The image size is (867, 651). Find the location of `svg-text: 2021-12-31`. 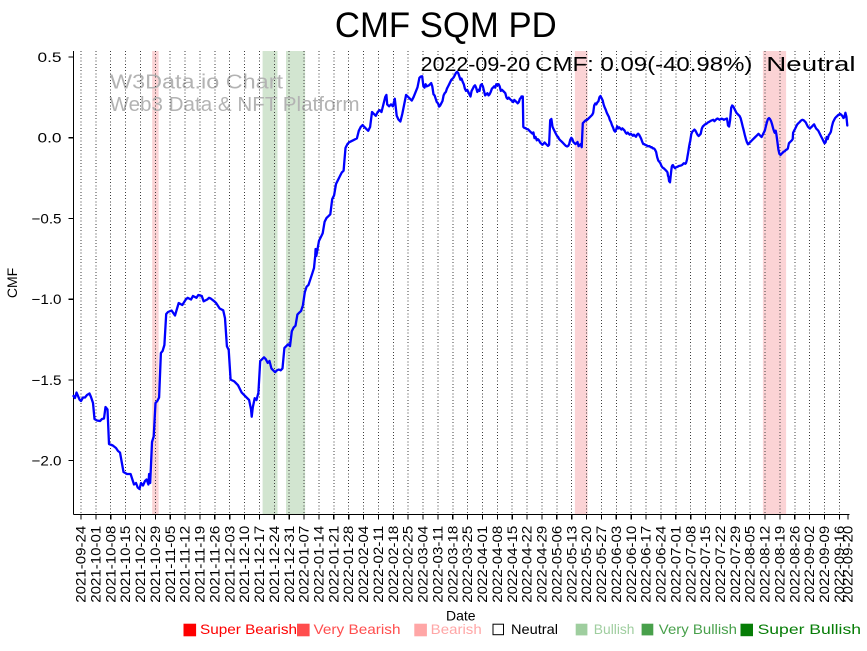

svg-text: 2021-12-31 is located at coordinates (289, 563).